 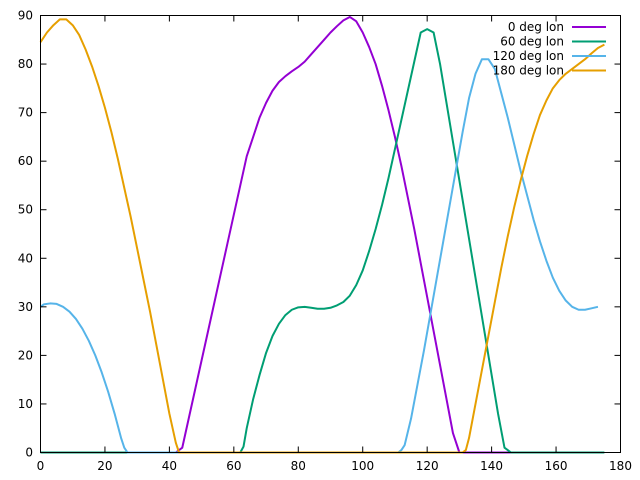 What do you see at coordinates (536, 27) in the screenshot?
I see `legend-label-0: 0 deg lon` at bounding box center [536, 27].